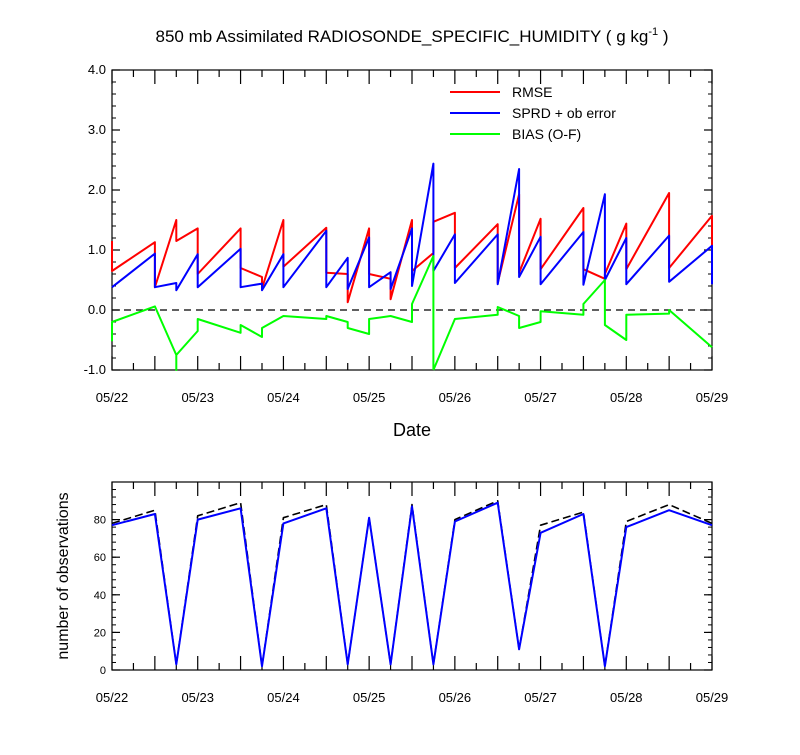 This screenshot has width=800, height=755. Describe the element at coordinates (564, 113) in the screenshot. I see `legend-label: SPRD + ob error` at that location.